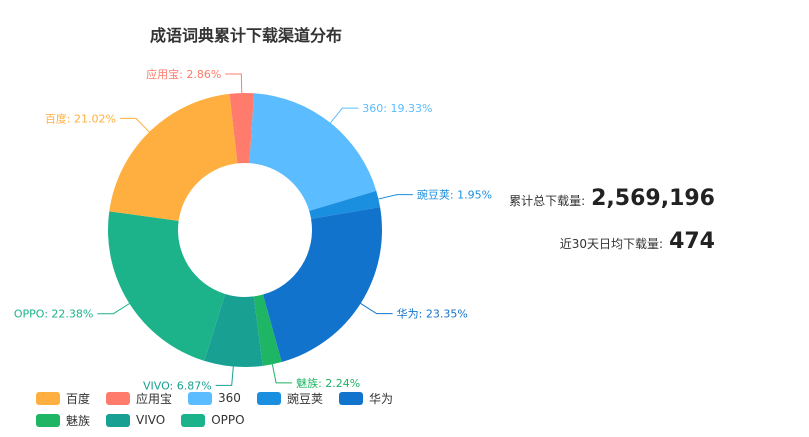 Image resolution: width=809 pixels, height=437 pixels. Describe the element at coordinates (63, 420) in the screenshot. I see `legend-item--: 魅族` at that location.